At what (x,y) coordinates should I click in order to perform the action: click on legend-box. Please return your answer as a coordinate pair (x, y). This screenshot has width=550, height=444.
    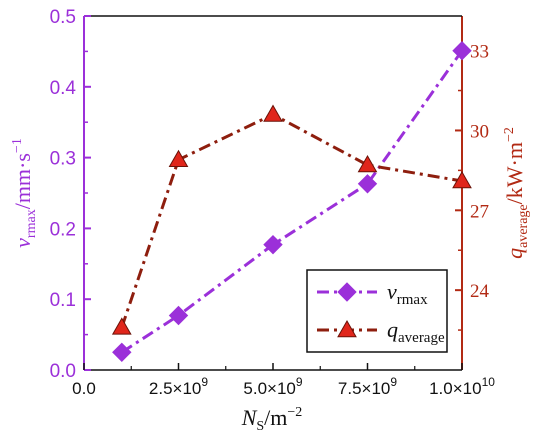
    Looking at the image, I should click on (377, 311).